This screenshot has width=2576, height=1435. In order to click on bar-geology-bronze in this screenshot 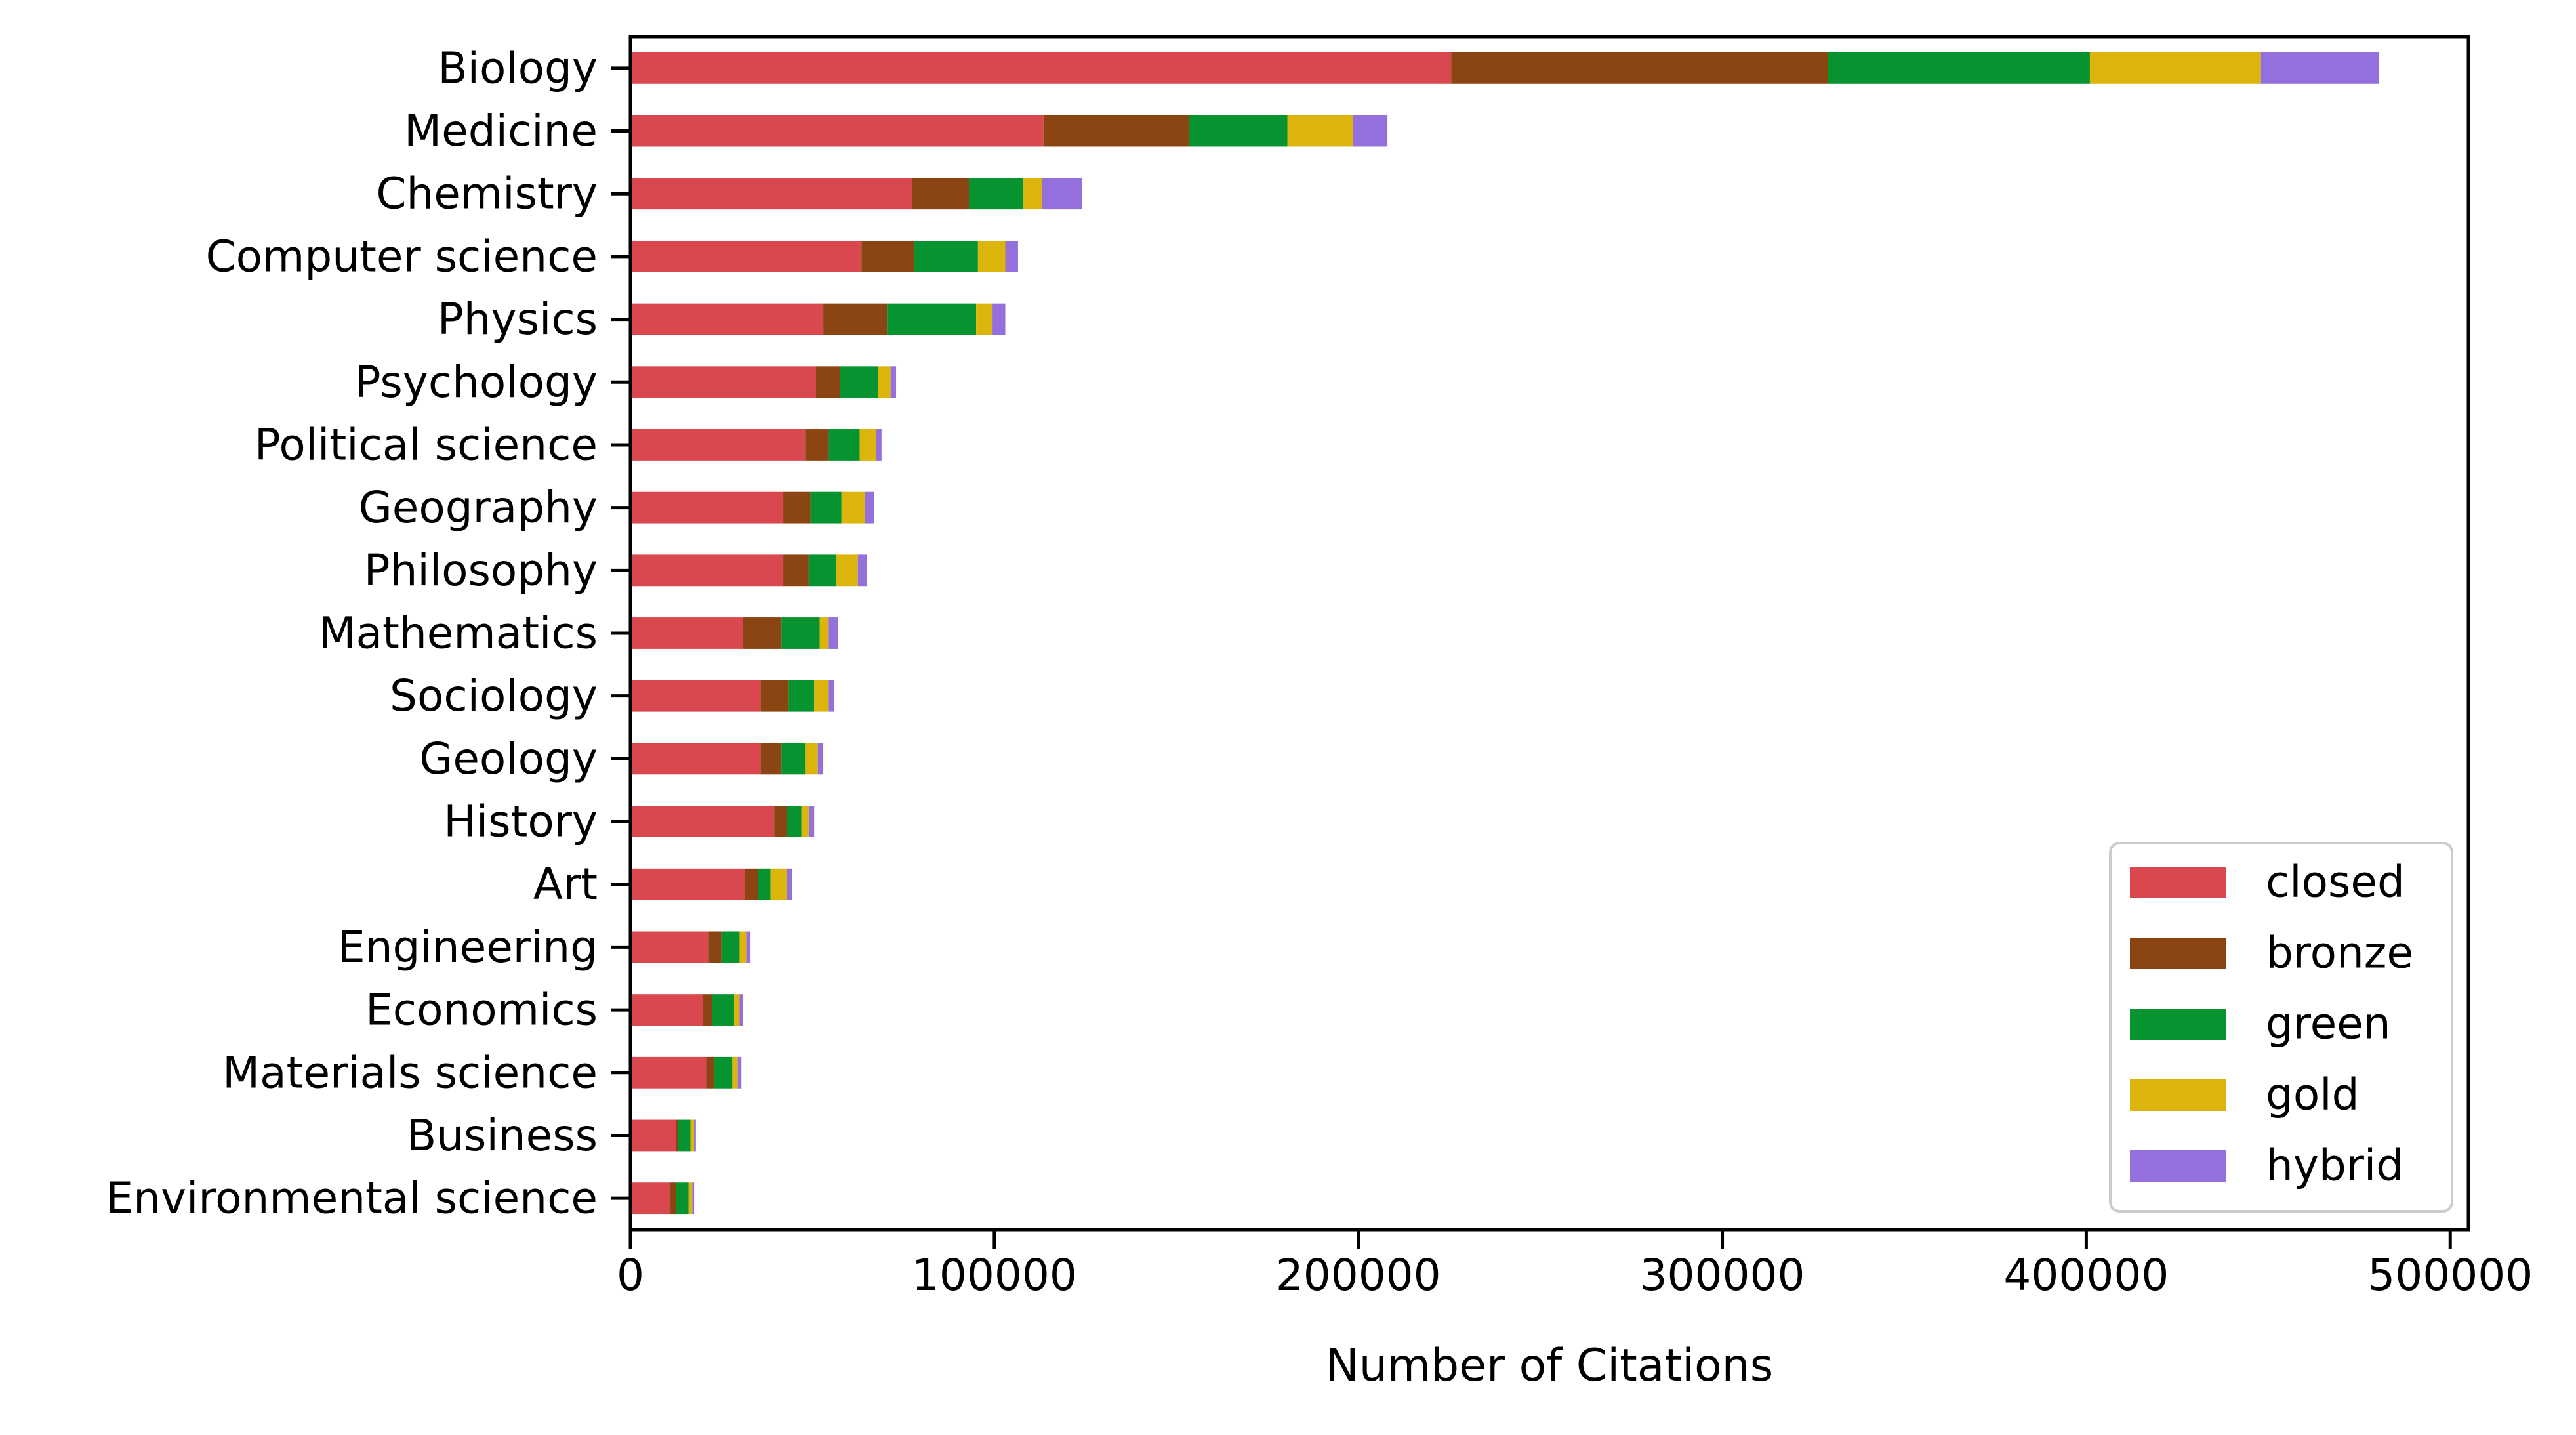, I will do `click(771, 759)`.